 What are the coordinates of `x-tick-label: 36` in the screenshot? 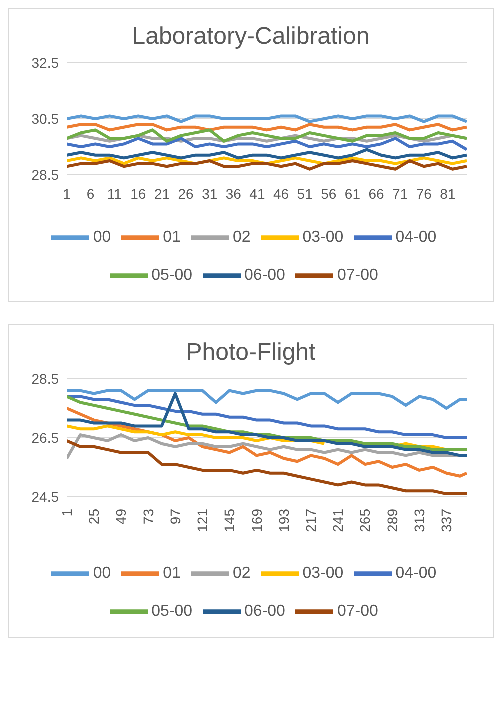 It's located at (234, 194).